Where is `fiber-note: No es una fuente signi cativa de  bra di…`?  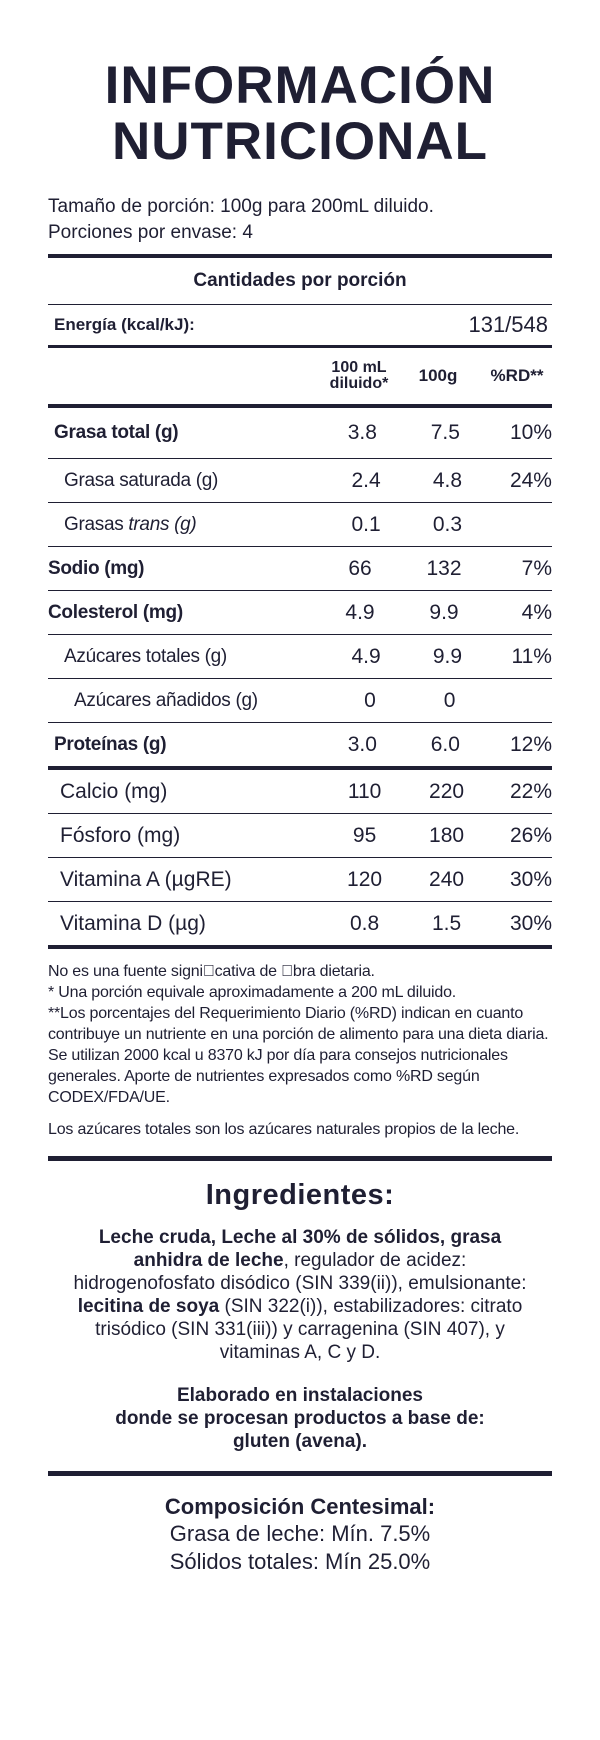
fiber-note: No es una fuente signi cativa de  bra di… is located at coordinates (211, 971).